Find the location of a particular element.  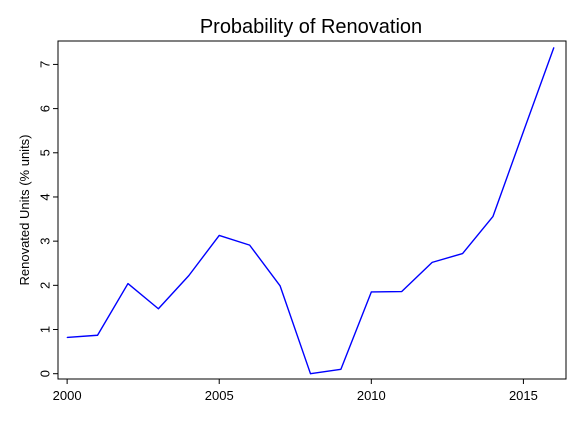

y-tick-label: 3 is located at coordinates (45, 241).